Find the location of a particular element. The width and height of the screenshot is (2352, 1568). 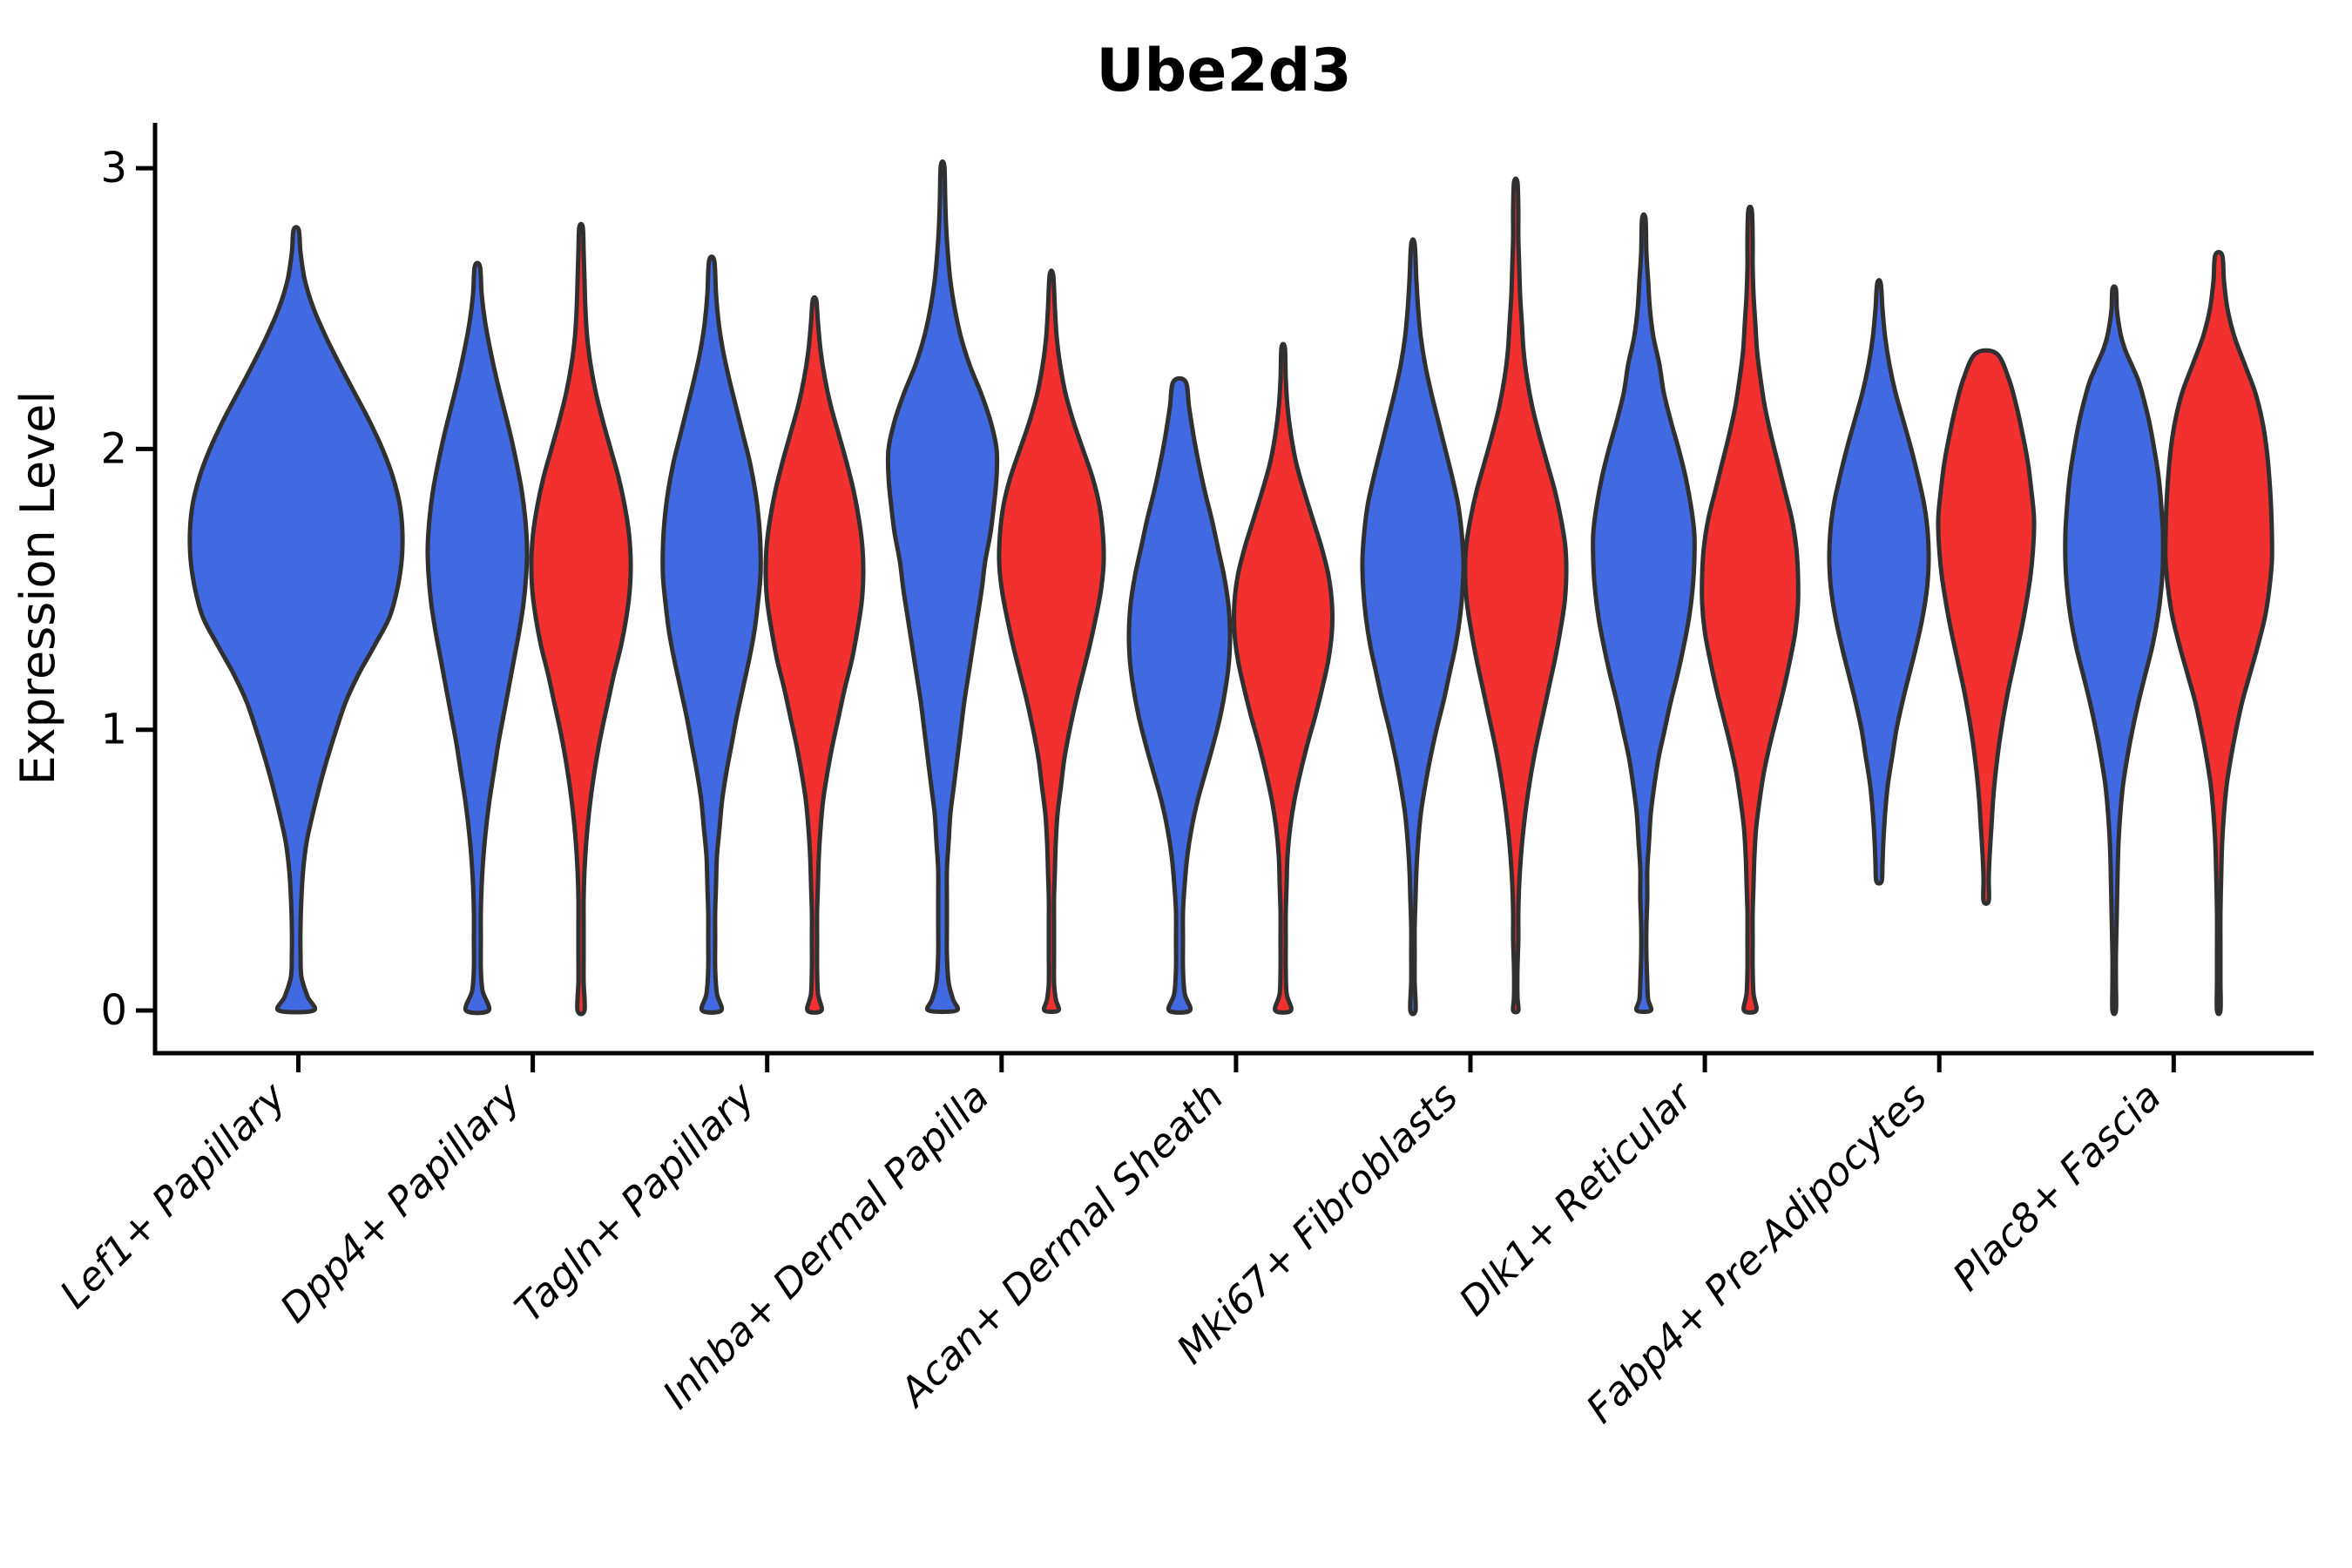

y-axis-label: Expression Level is located at coordinates (37, 588).